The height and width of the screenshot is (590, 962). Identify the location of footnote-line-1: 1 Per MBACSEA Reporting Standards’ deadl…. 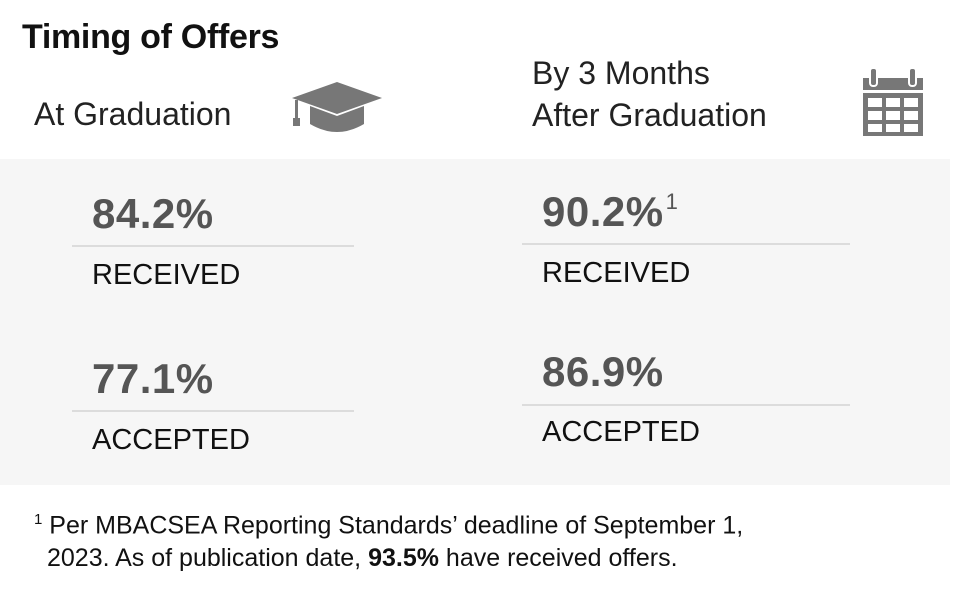
(388, 522).